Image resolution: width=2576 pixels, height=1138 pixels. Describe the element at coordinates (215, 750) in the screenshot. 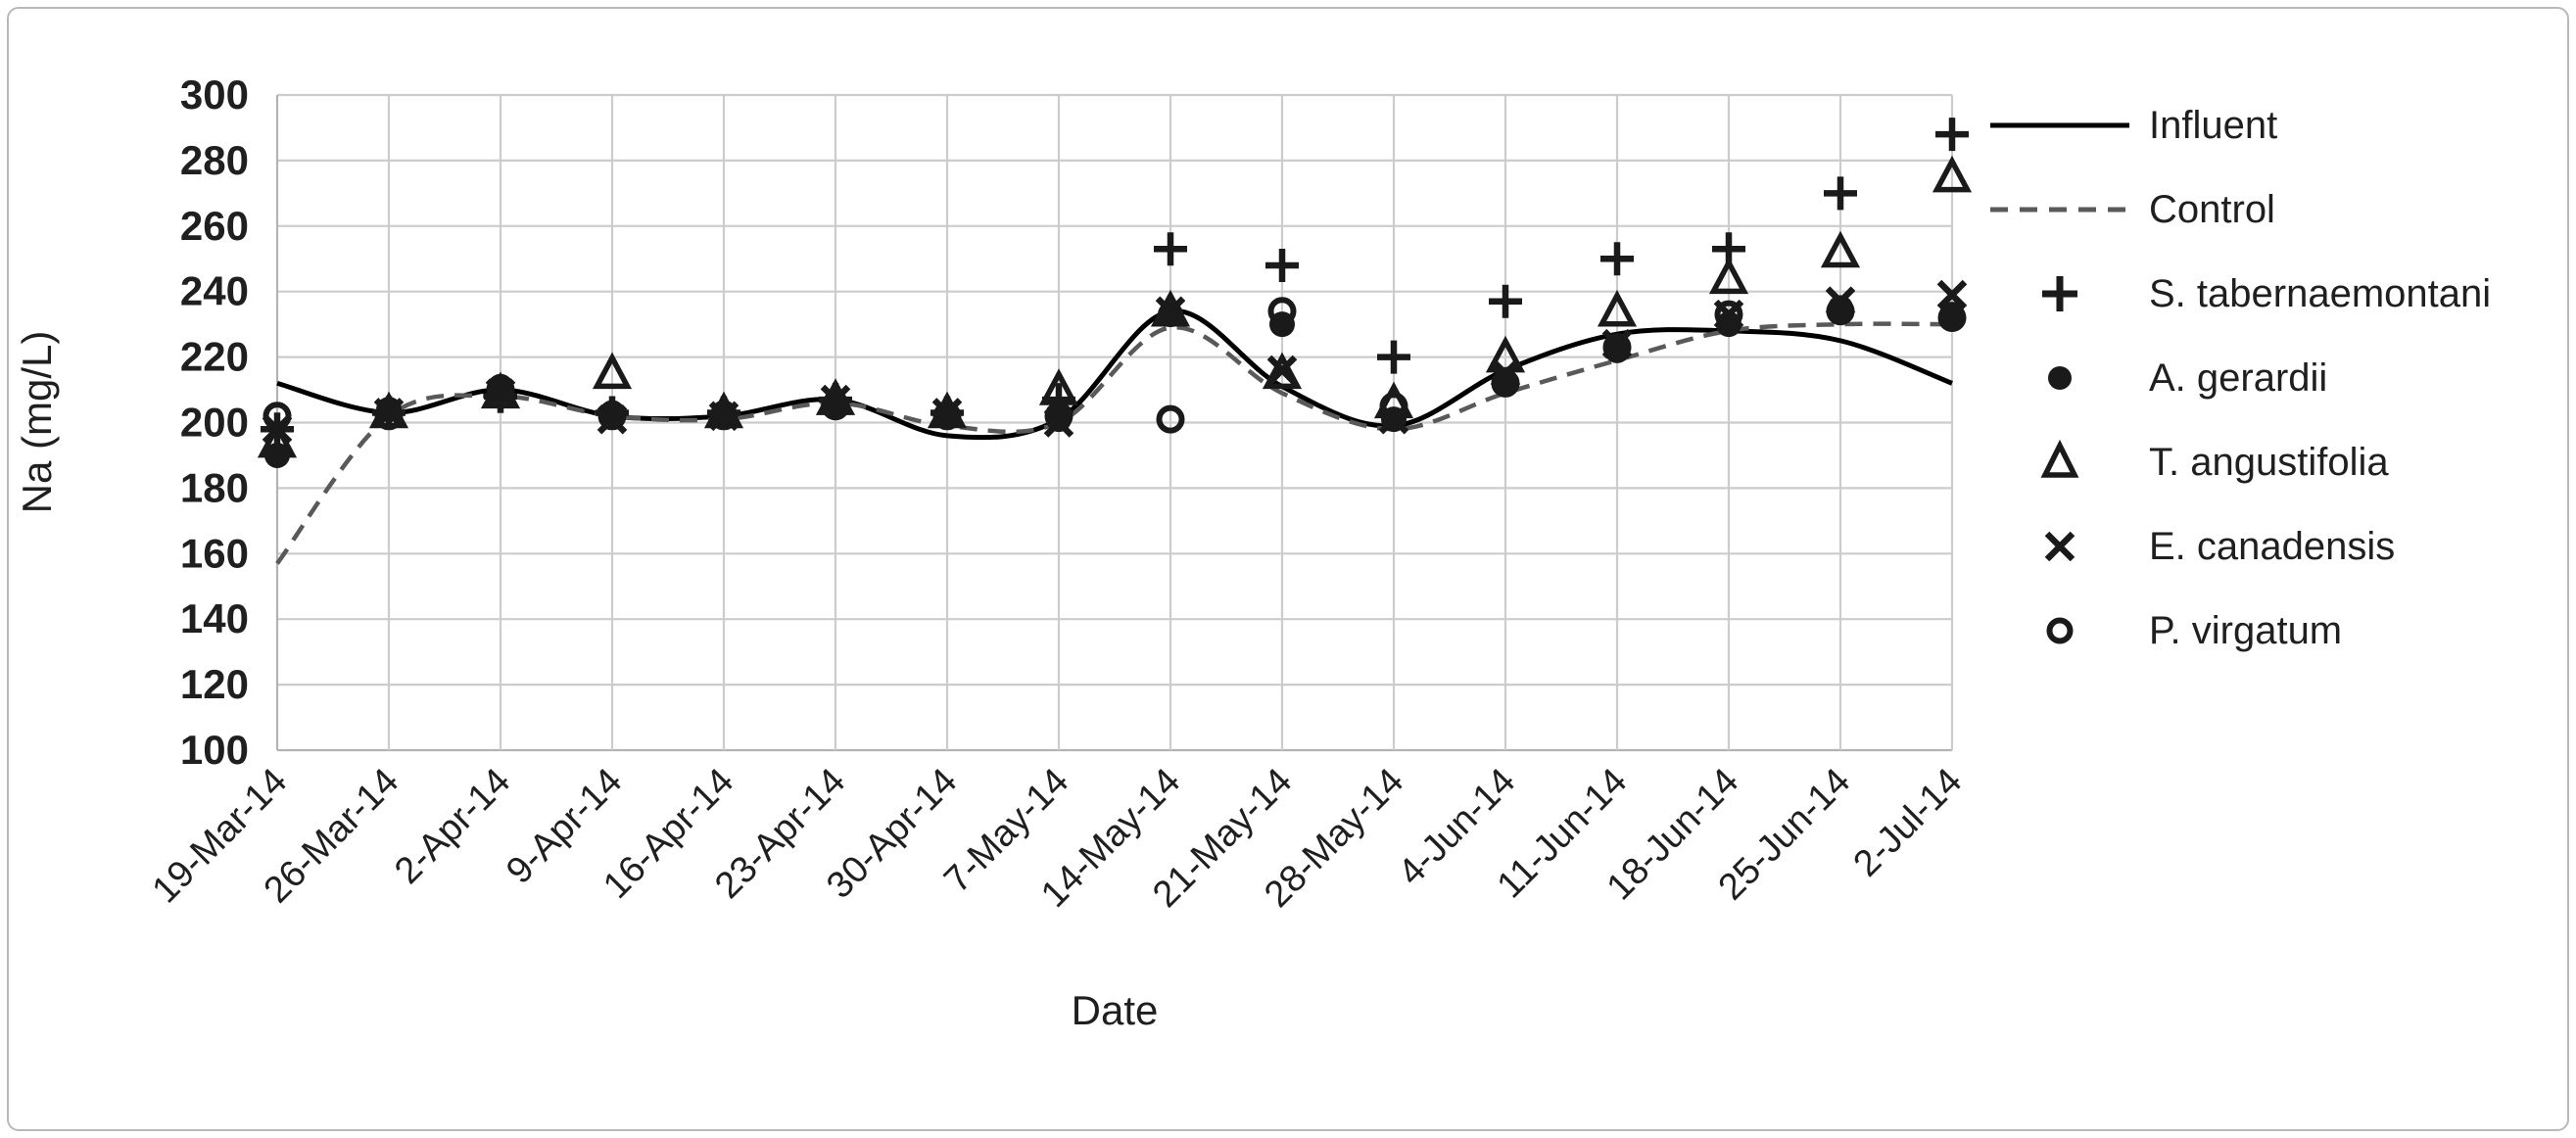

I see `svg-text: 100` at that location.